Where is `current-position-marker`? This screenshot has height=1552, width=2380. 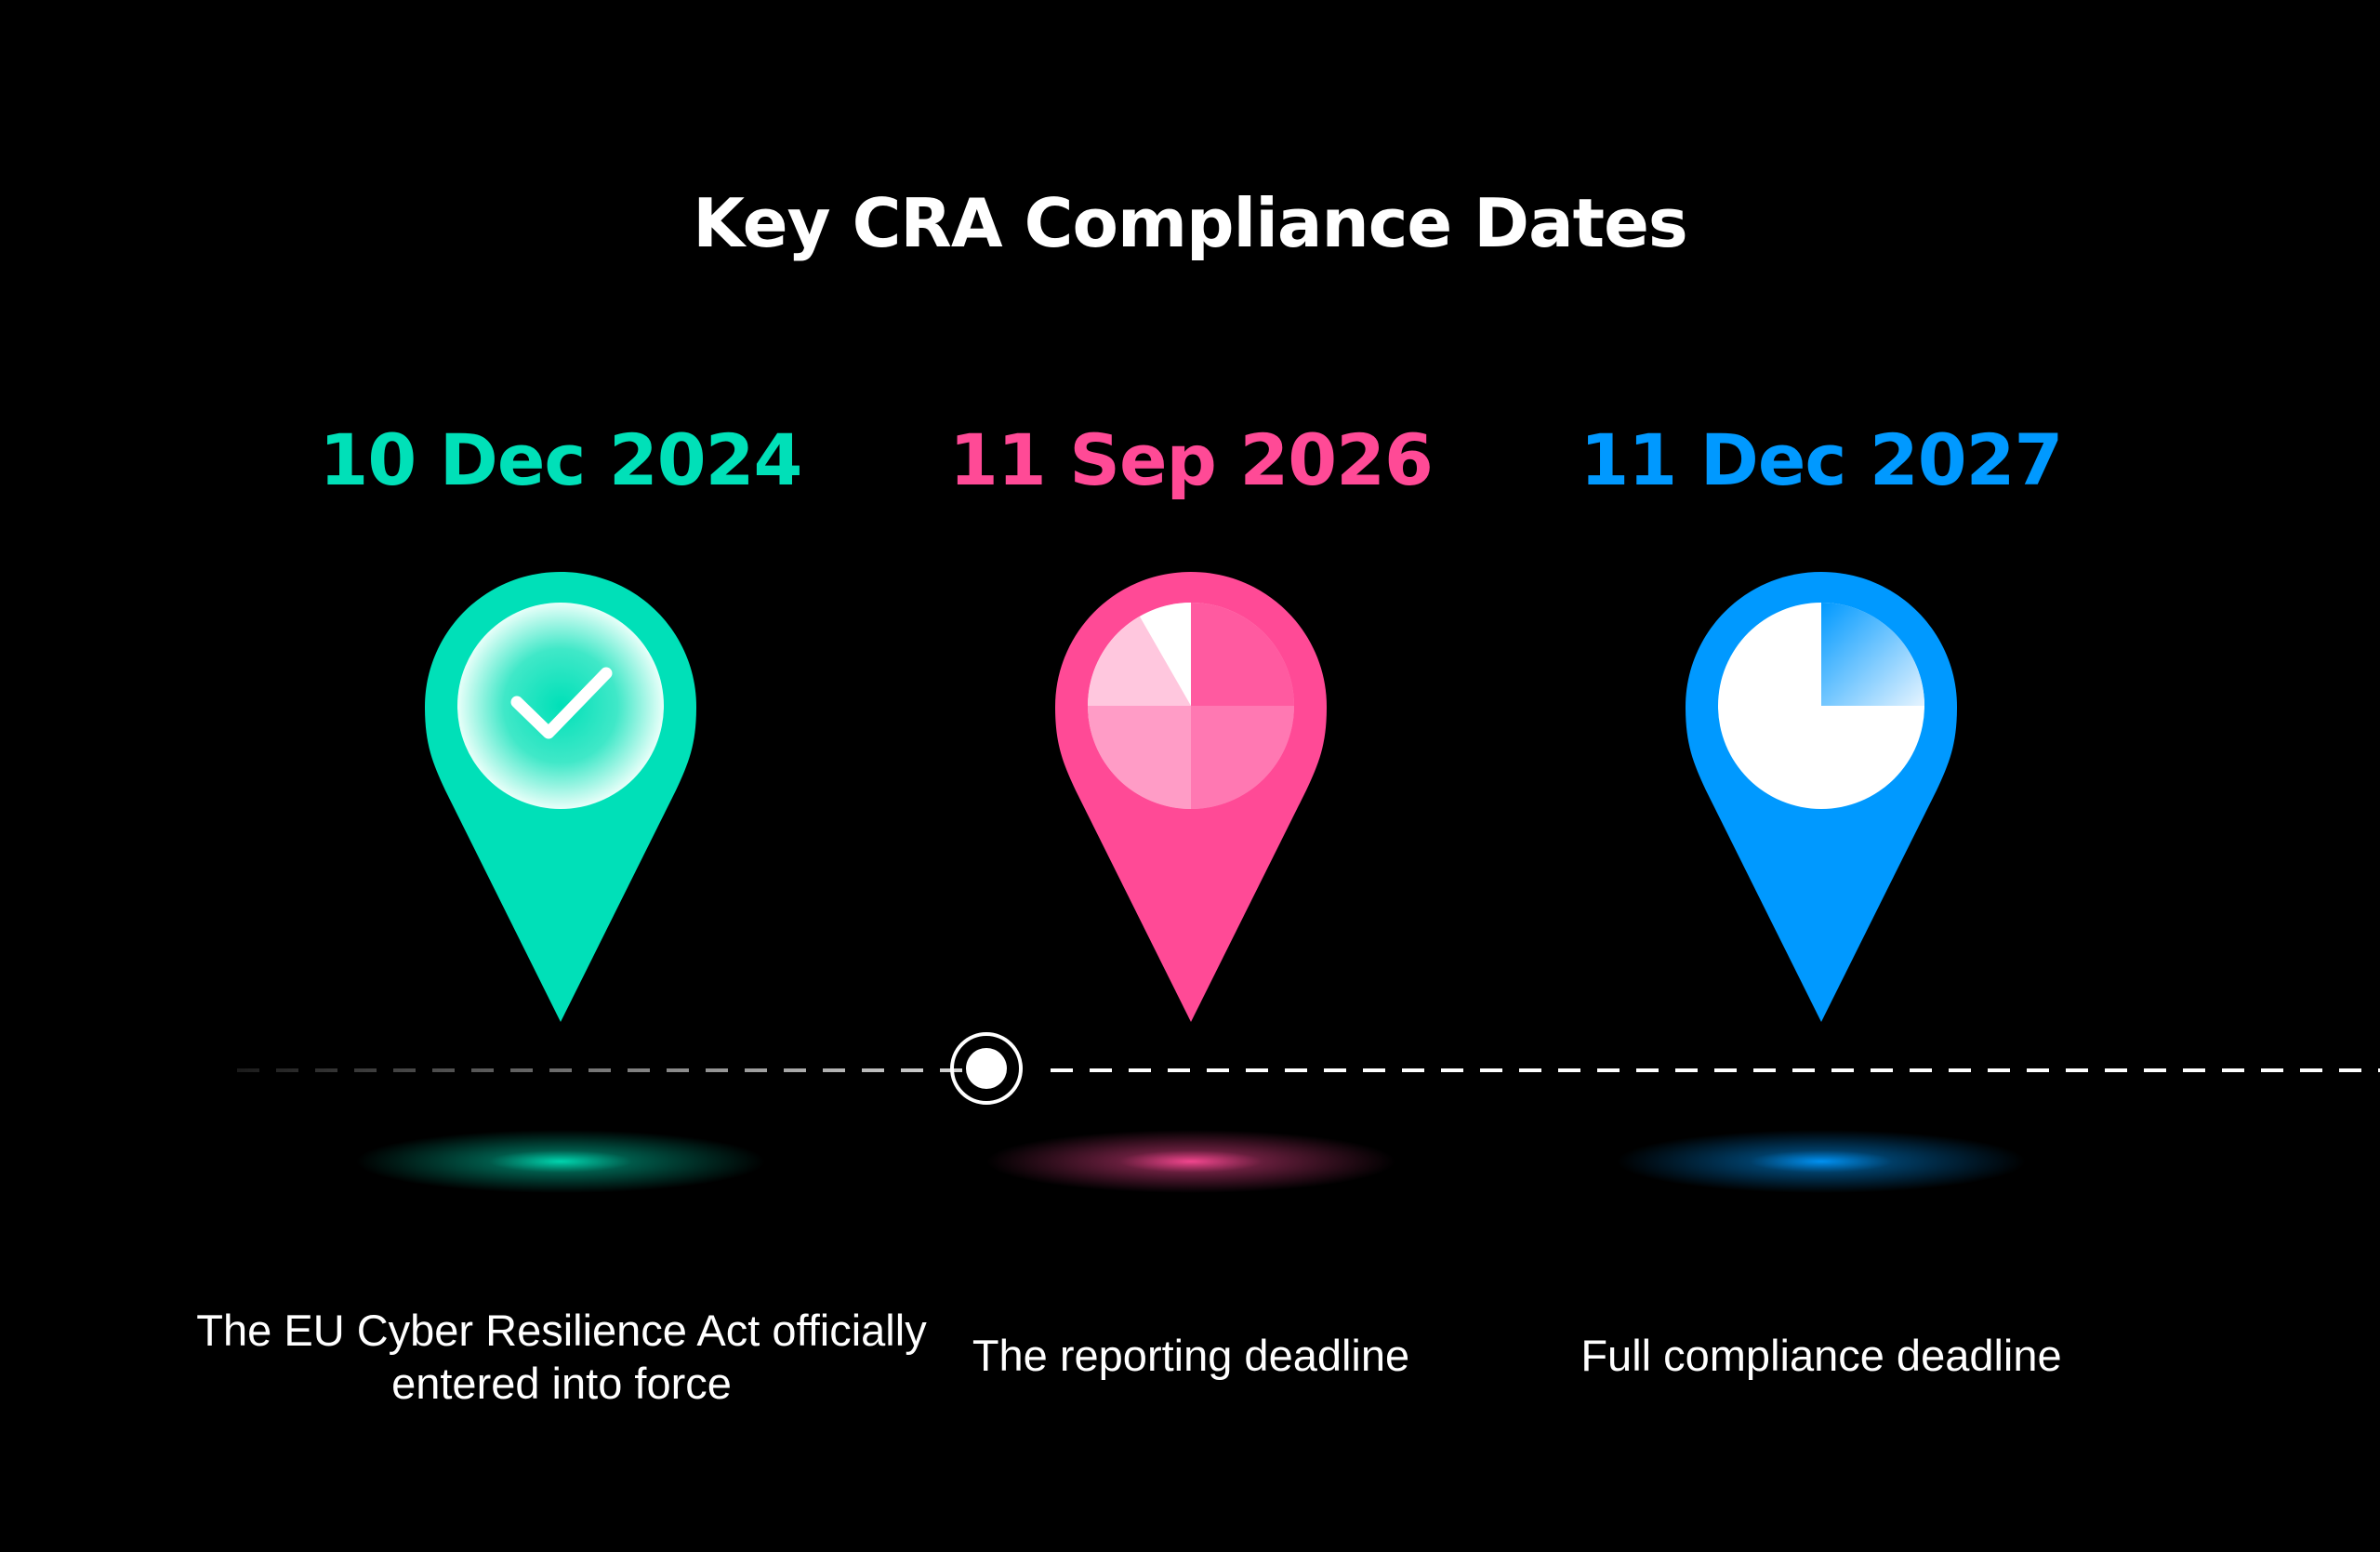 current-position-marker is located at coordinates (986, 1068).